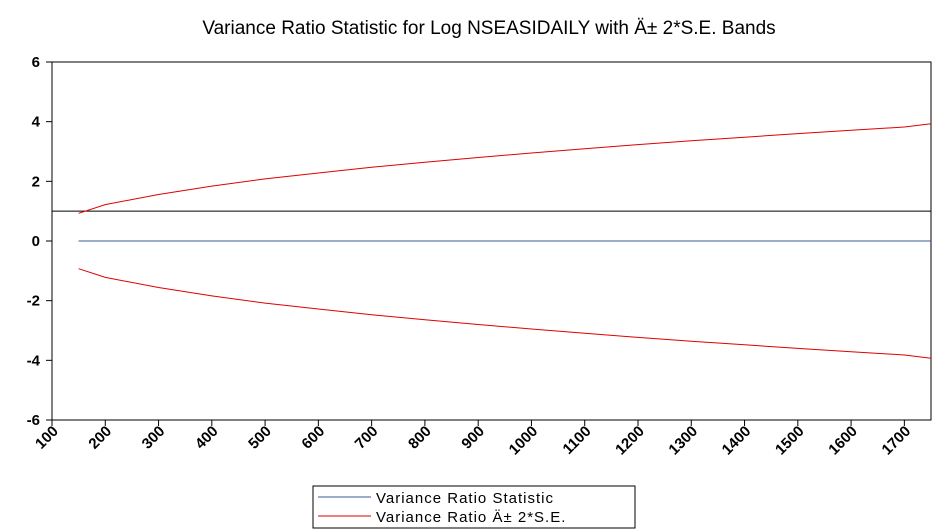  Describe the element at coordinates (36, 62) in the screenshot. I see `y-tick-label: 6` at that location.